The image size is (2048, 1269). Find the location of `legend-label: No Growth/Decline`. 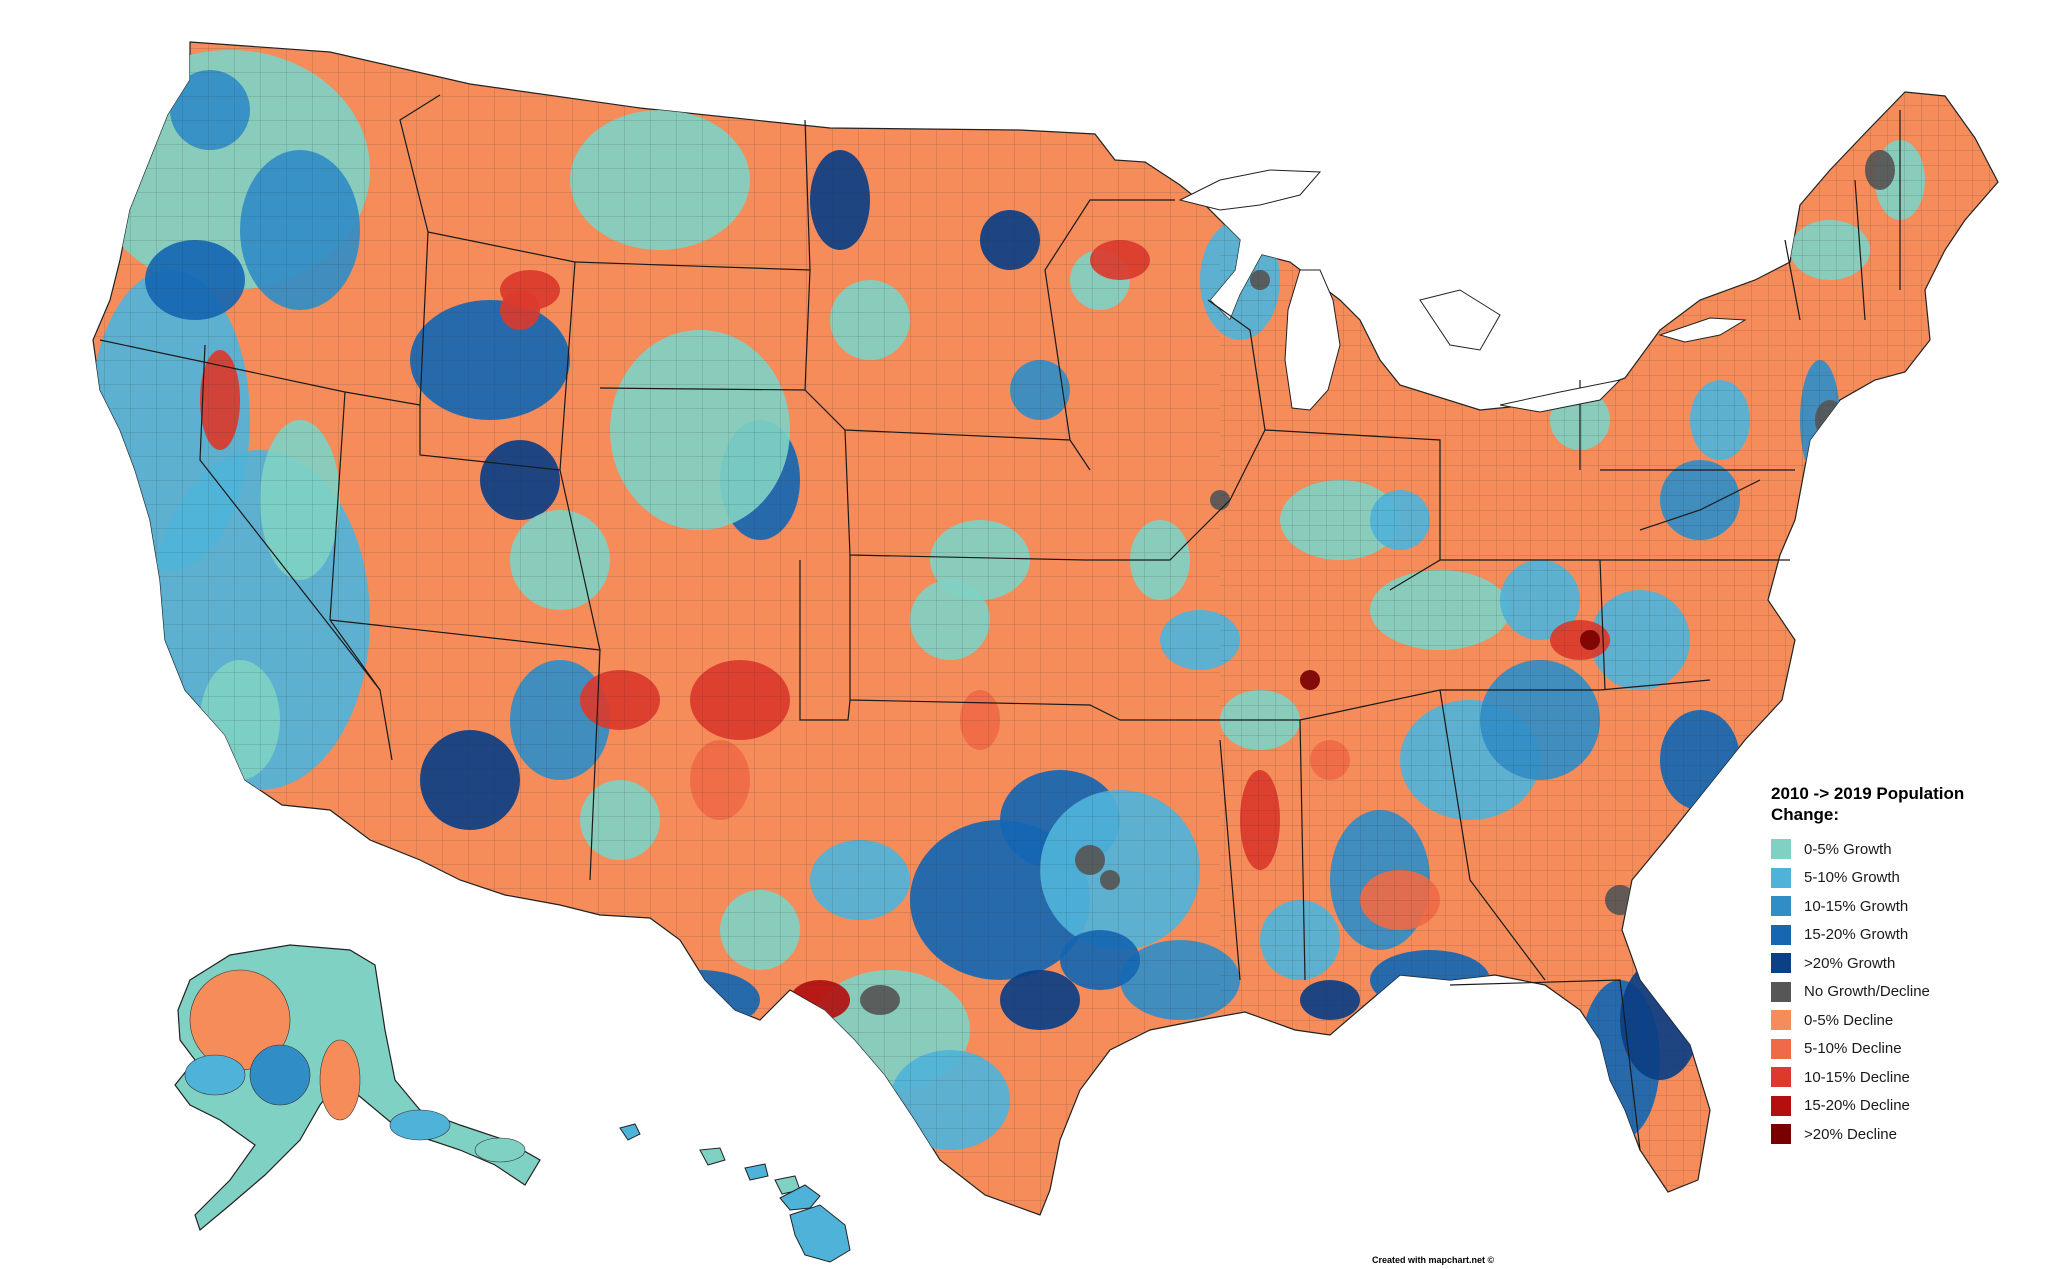

legend-label: No Growth/Decline is located at coordinates (1867, 992).